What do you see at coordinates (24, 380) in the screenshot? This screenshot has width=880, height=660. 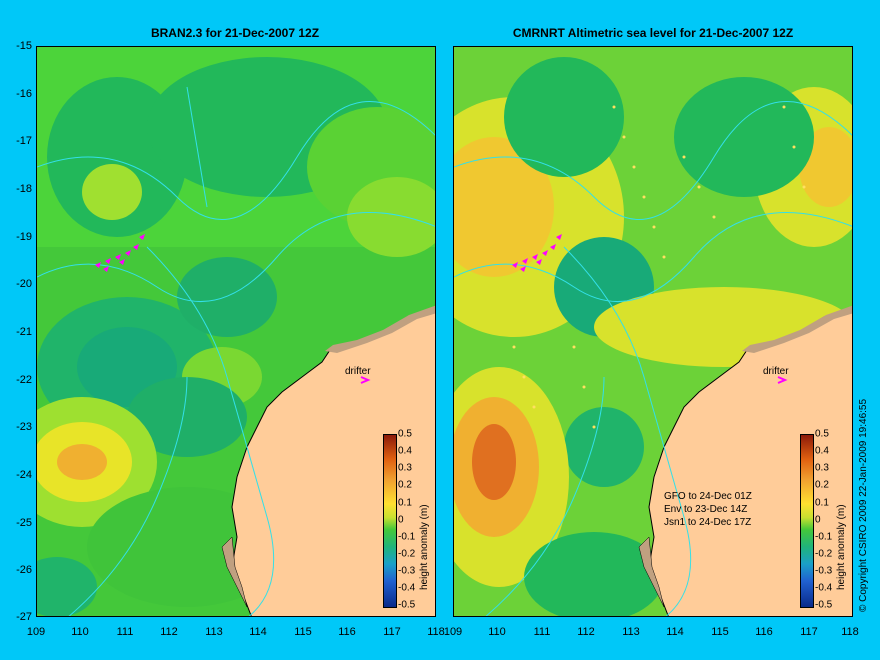 I see `y-tick: -22` at bounding box center [24, 380].